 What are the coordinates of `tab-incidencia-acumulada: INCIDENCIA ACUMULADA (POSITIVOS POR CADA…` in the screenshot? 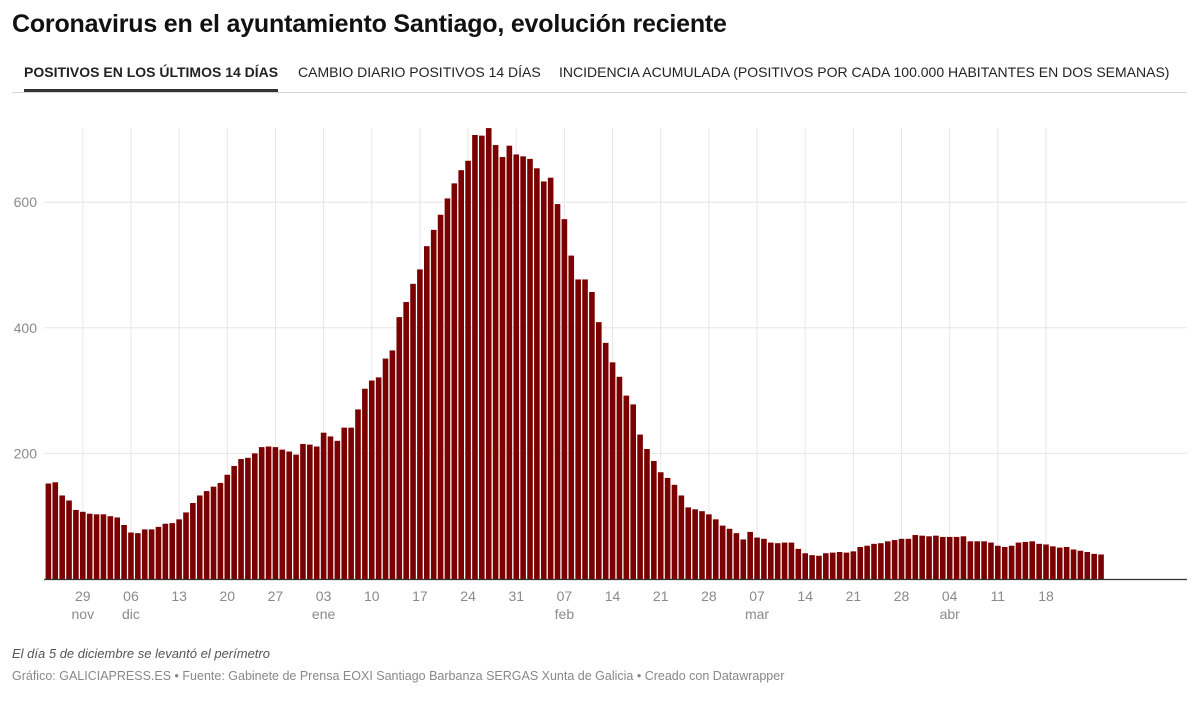 It's located at (864, 72).